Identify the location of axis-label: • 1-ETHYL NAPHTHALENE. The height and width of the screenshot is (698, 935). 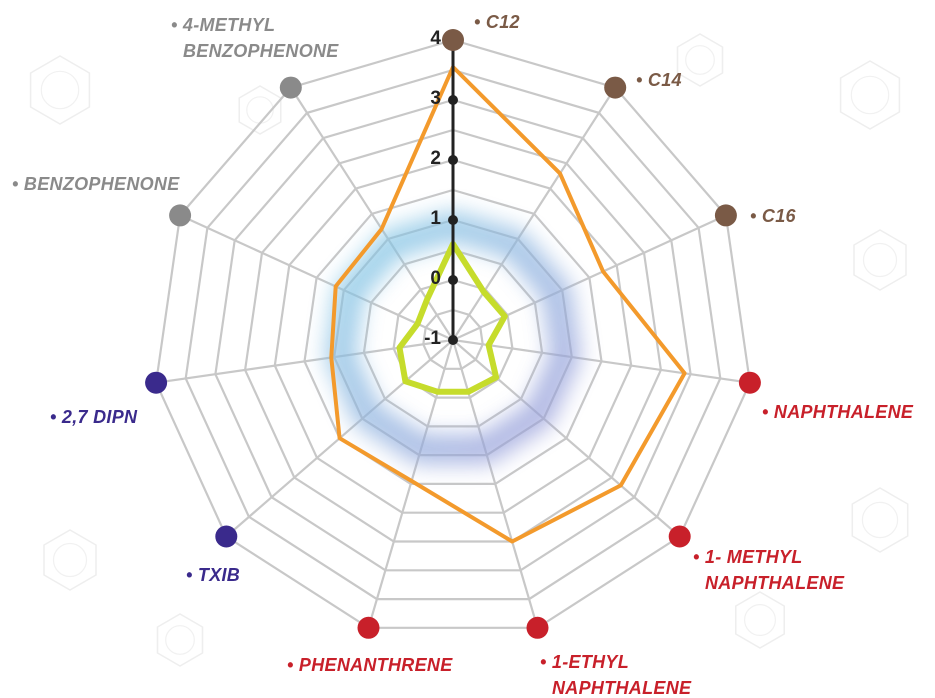
(616, 675).